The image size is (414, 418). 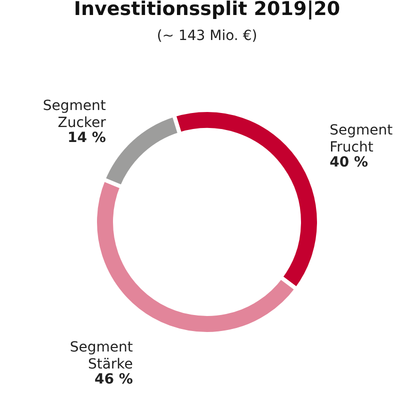 I want to click on slice-label: Segment Frucht, so click(x=362, y=139).